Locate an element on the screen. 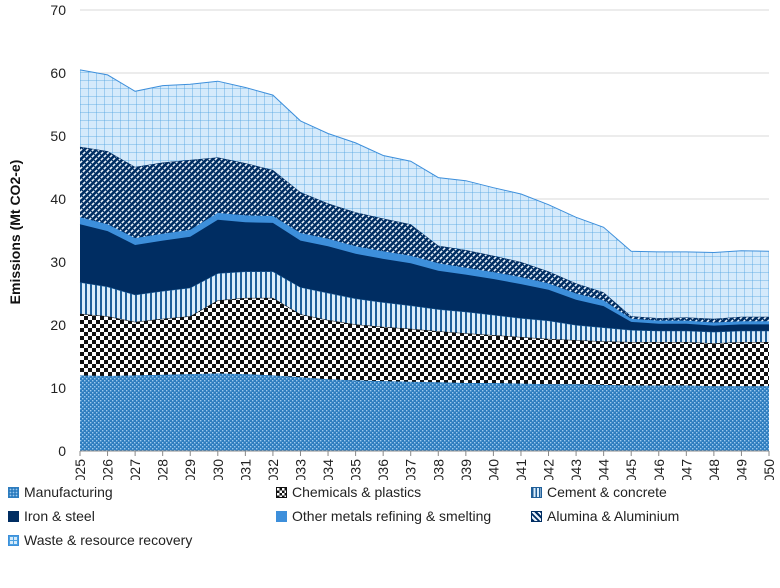 Image resolution: width=780 pixels, height=588 pixels. x-tick-label: 2046 is located at coordinates (659, 469).